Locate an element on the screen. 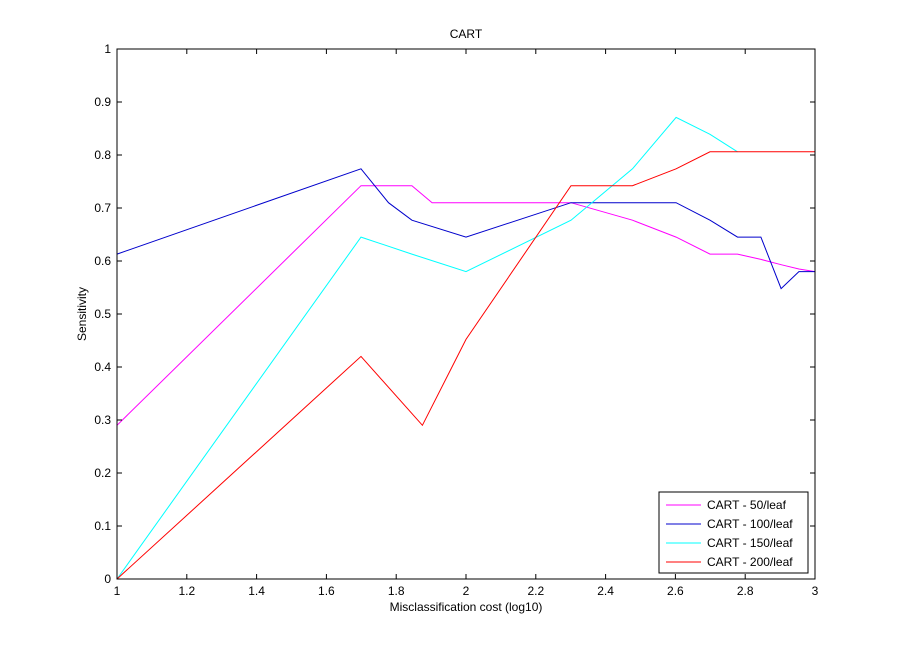 This screenshot has height=650, width=901. y-tick-label: 0.9 is located at coordinates (102, 102).